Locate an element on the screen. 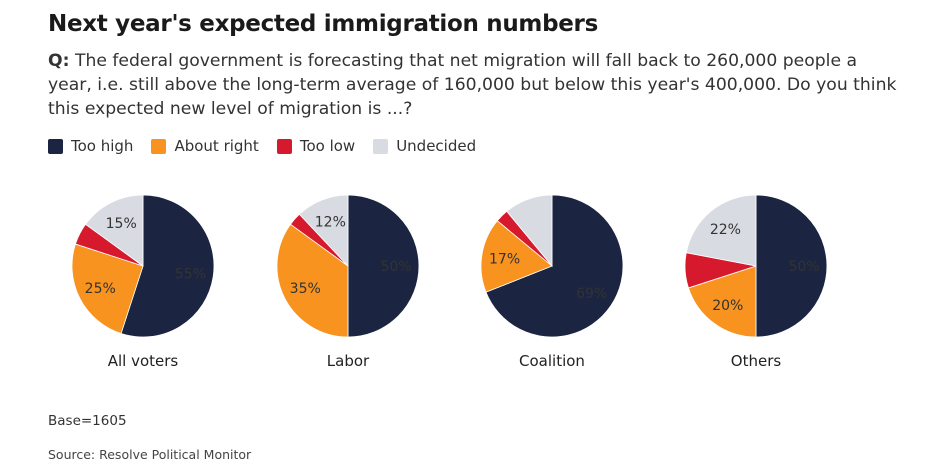  pie-data-label: 22% is located at coordinates (725, 230).